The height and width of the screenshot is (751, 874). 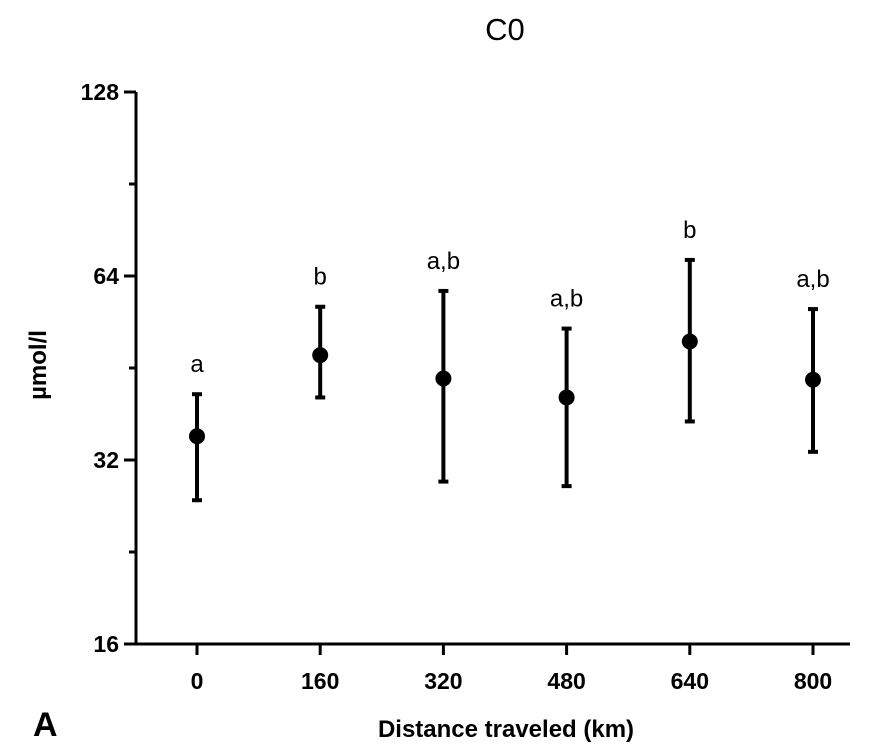 I want to click on y-tick-label: 32, so click(x=106, y=460).